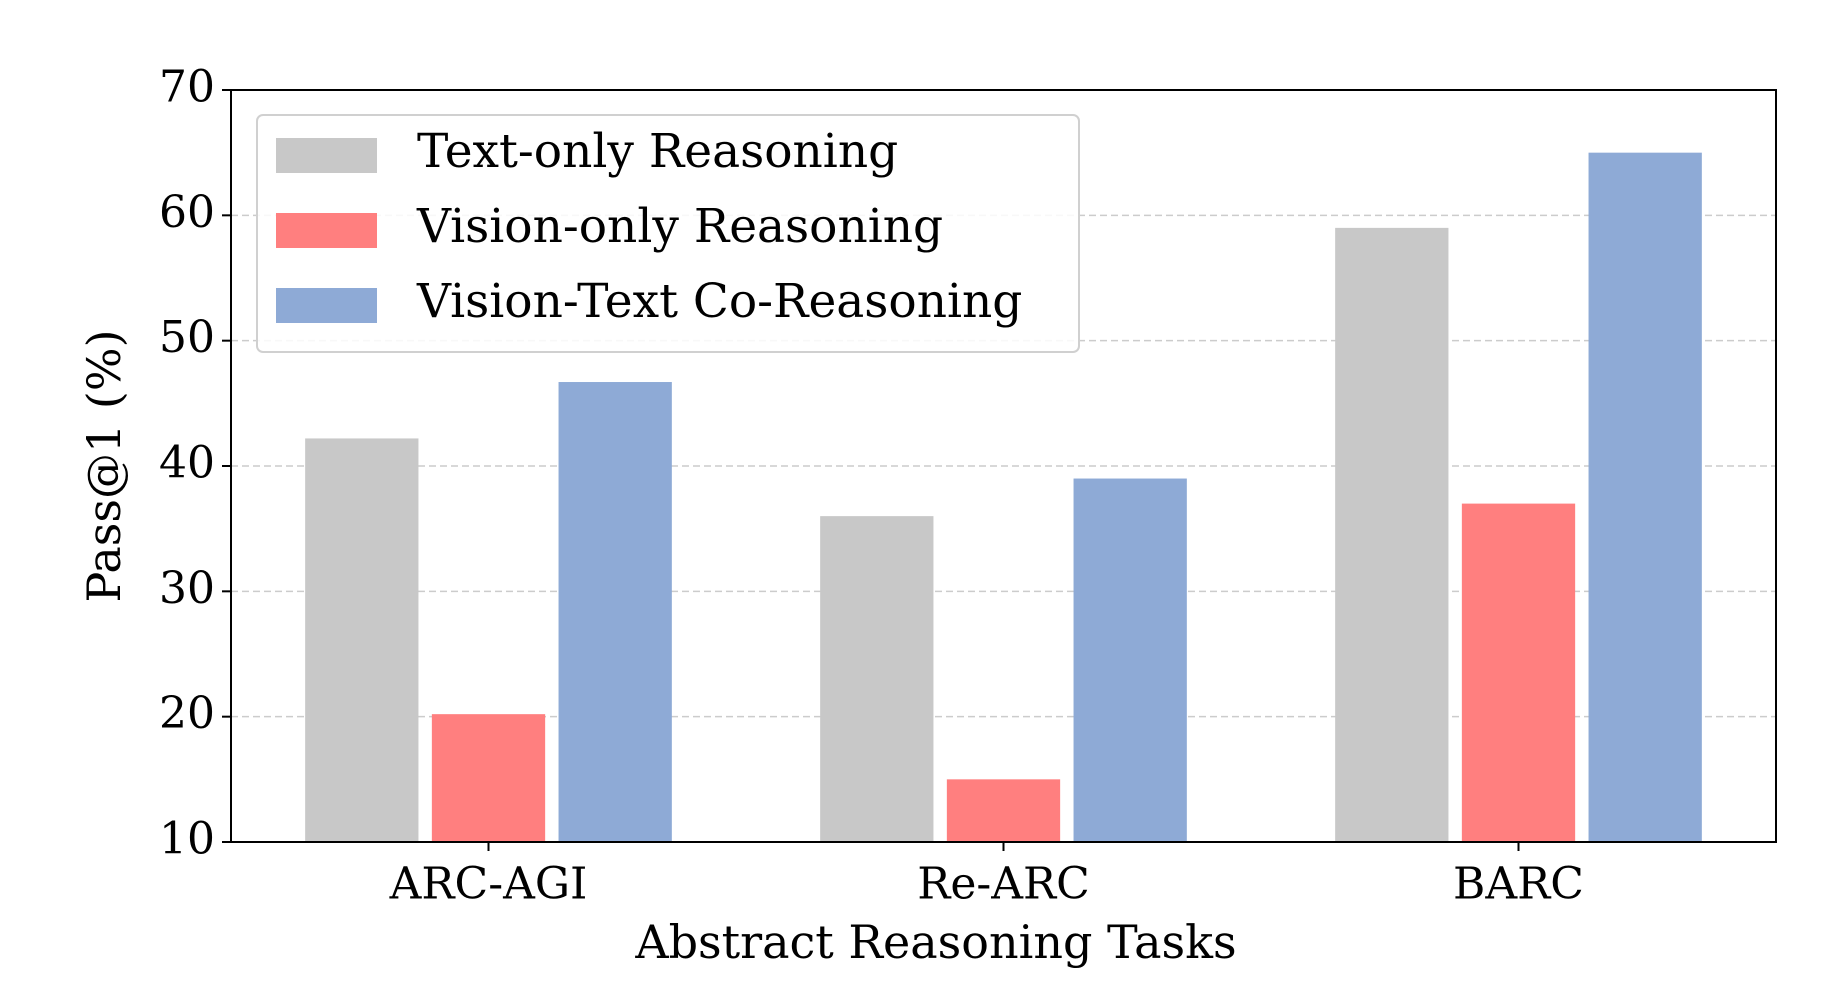 The image size is (1822, 996). What do you see at coordinates (187, 713) in the screenshot?
I see `y-tick-label: 20` at bounding box center [187, 713].